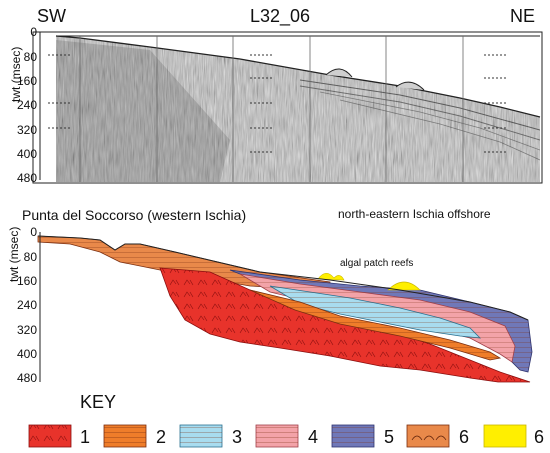 This screenshot has width=550, height=453. I want to click on key-label-1: 1, so click(85, 437).